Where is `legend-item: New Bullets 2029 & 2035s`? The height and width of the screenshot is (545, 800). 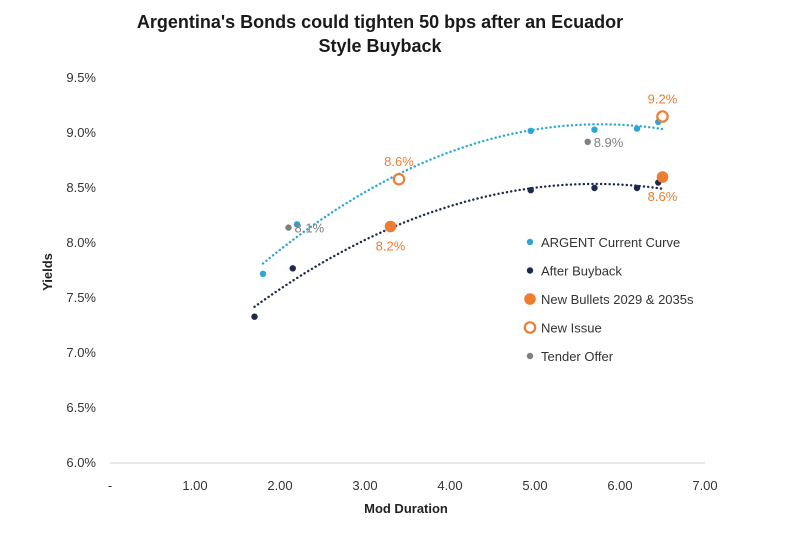 legend-item: New Bullets 2029 & 2035s is located at coordinates (609, 299).